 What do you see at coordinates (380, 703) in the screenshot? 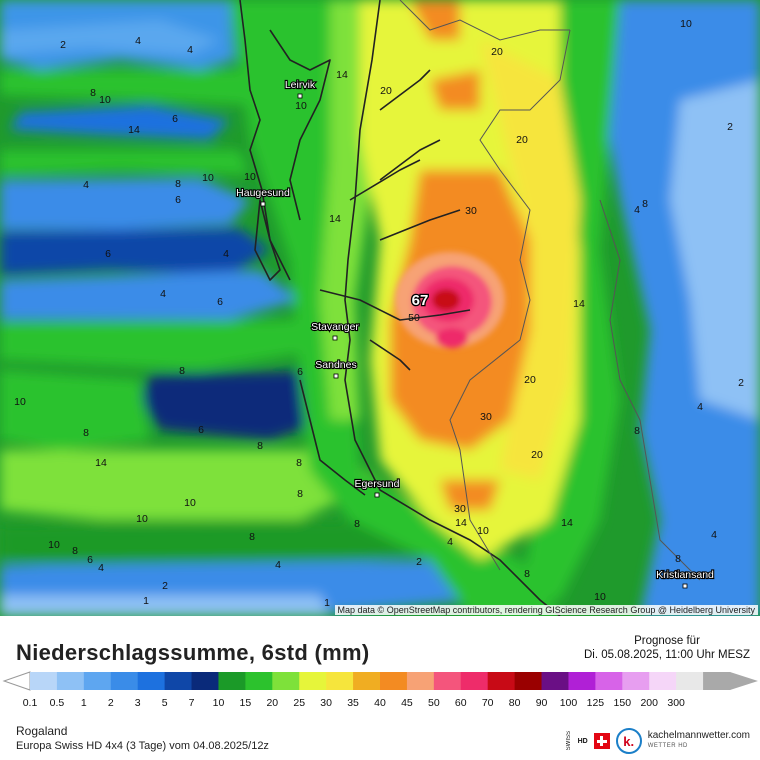
I see `legend-tick-label: 40` at bounding box center [380, 703].